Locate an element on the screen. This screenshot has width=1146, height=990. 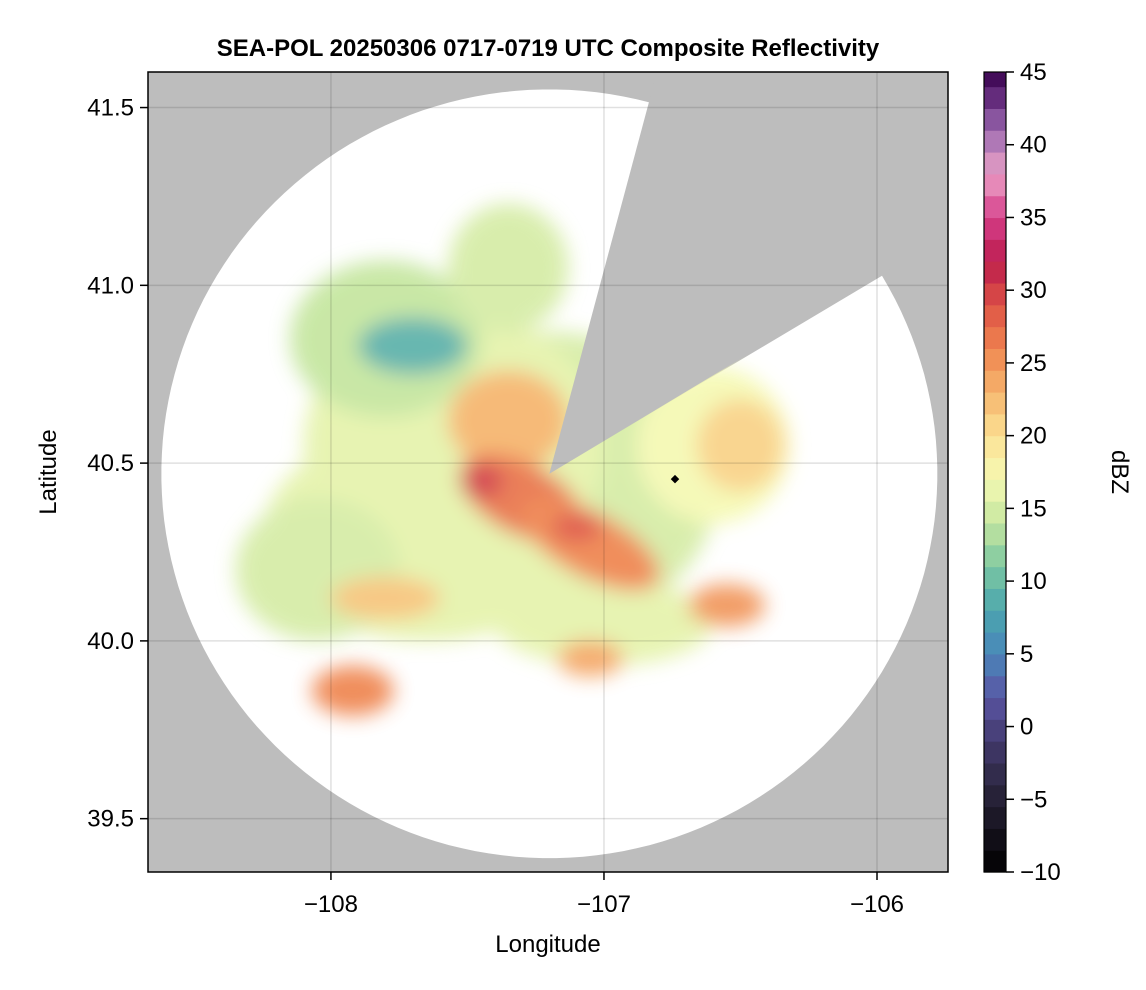
x-axis: −108 −107 −106 is located at coordinates (604, 895).